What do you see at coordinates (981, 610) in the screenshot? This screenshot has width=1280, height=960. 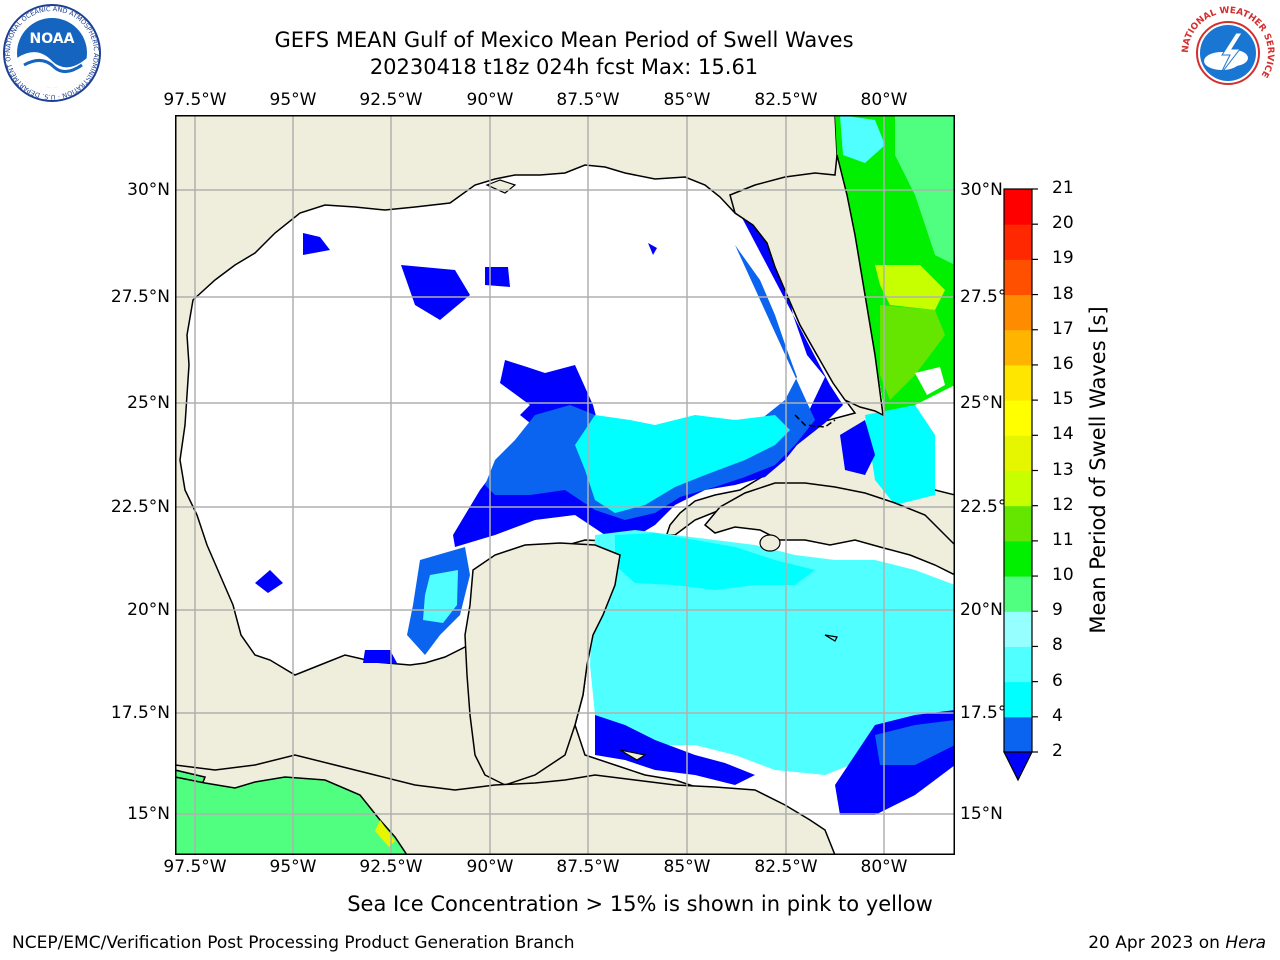 I see `lat-label-right: 20°N` at bounding box center [981, 610].